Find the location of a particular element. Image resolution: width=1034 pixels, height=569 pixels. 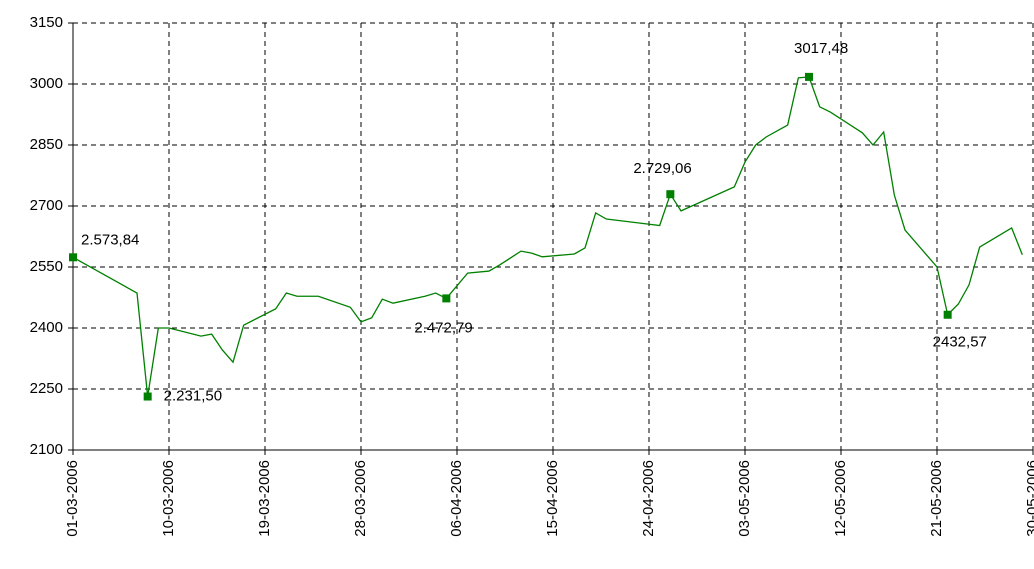

y-tick-label: 3150 is located at coordinates (46, 22).